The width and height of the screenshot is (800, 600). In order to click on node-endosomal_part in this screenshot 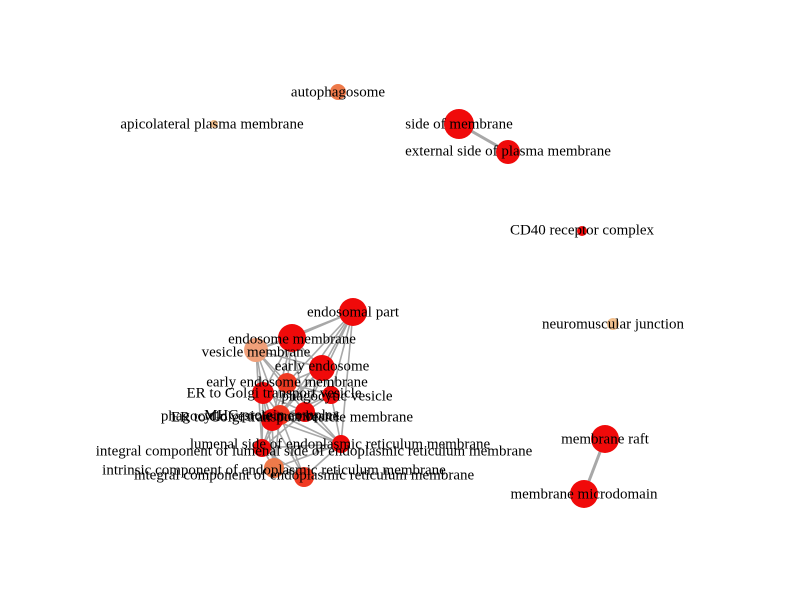, I will do `click(353, 312)`.